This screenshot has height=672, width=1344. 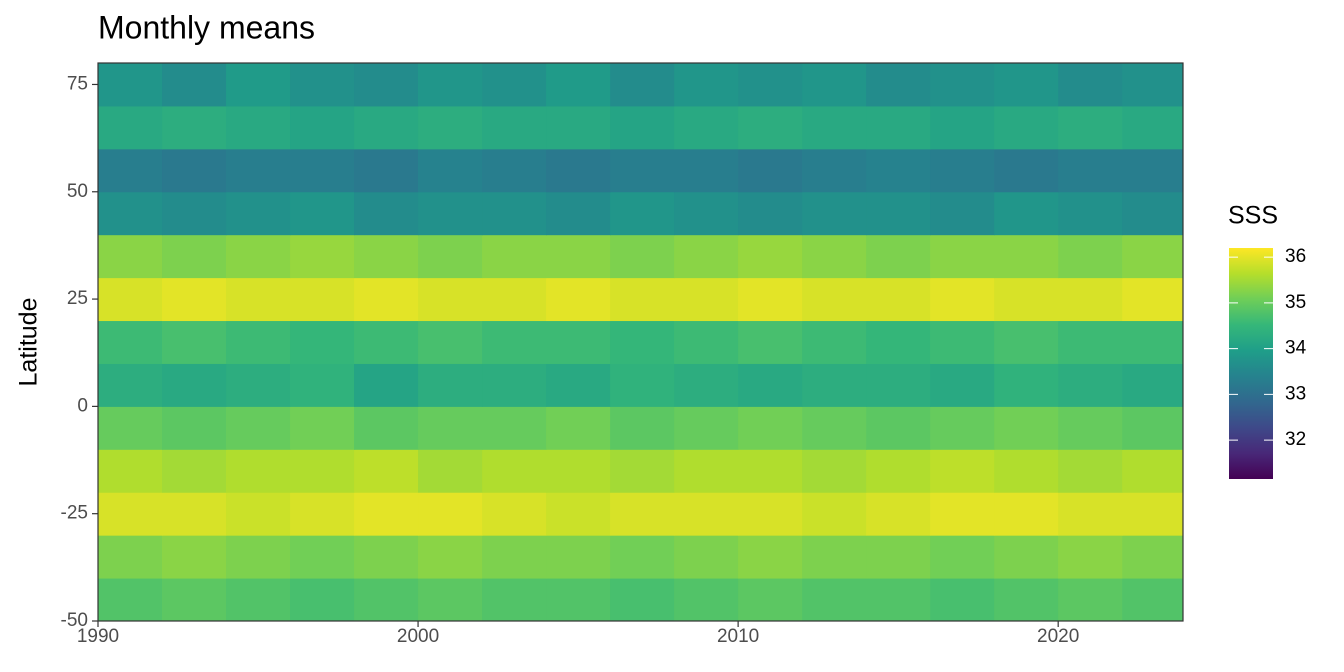 What do you see at coordinates (77, 298) in the screenshot?
I see `y-tick-label: 25` at bounding box center [77, 298].